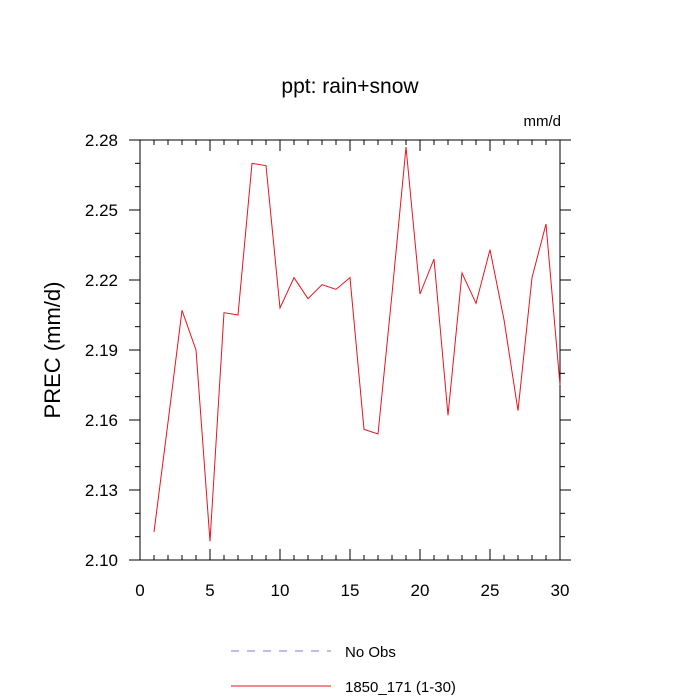 The image size is (700, 700). Describe the element at coordinates (343, 670) in the screenshot. I see `legend: No Obs 1850_171 (1-30)` at that location.